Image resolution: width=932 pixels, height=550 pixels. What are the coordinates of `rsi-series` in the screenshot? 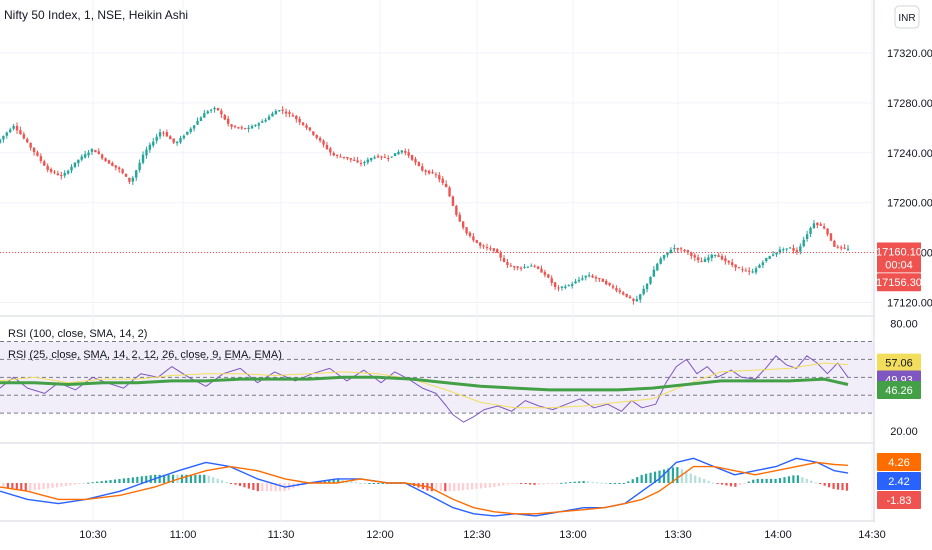 It's located at (424, 389).